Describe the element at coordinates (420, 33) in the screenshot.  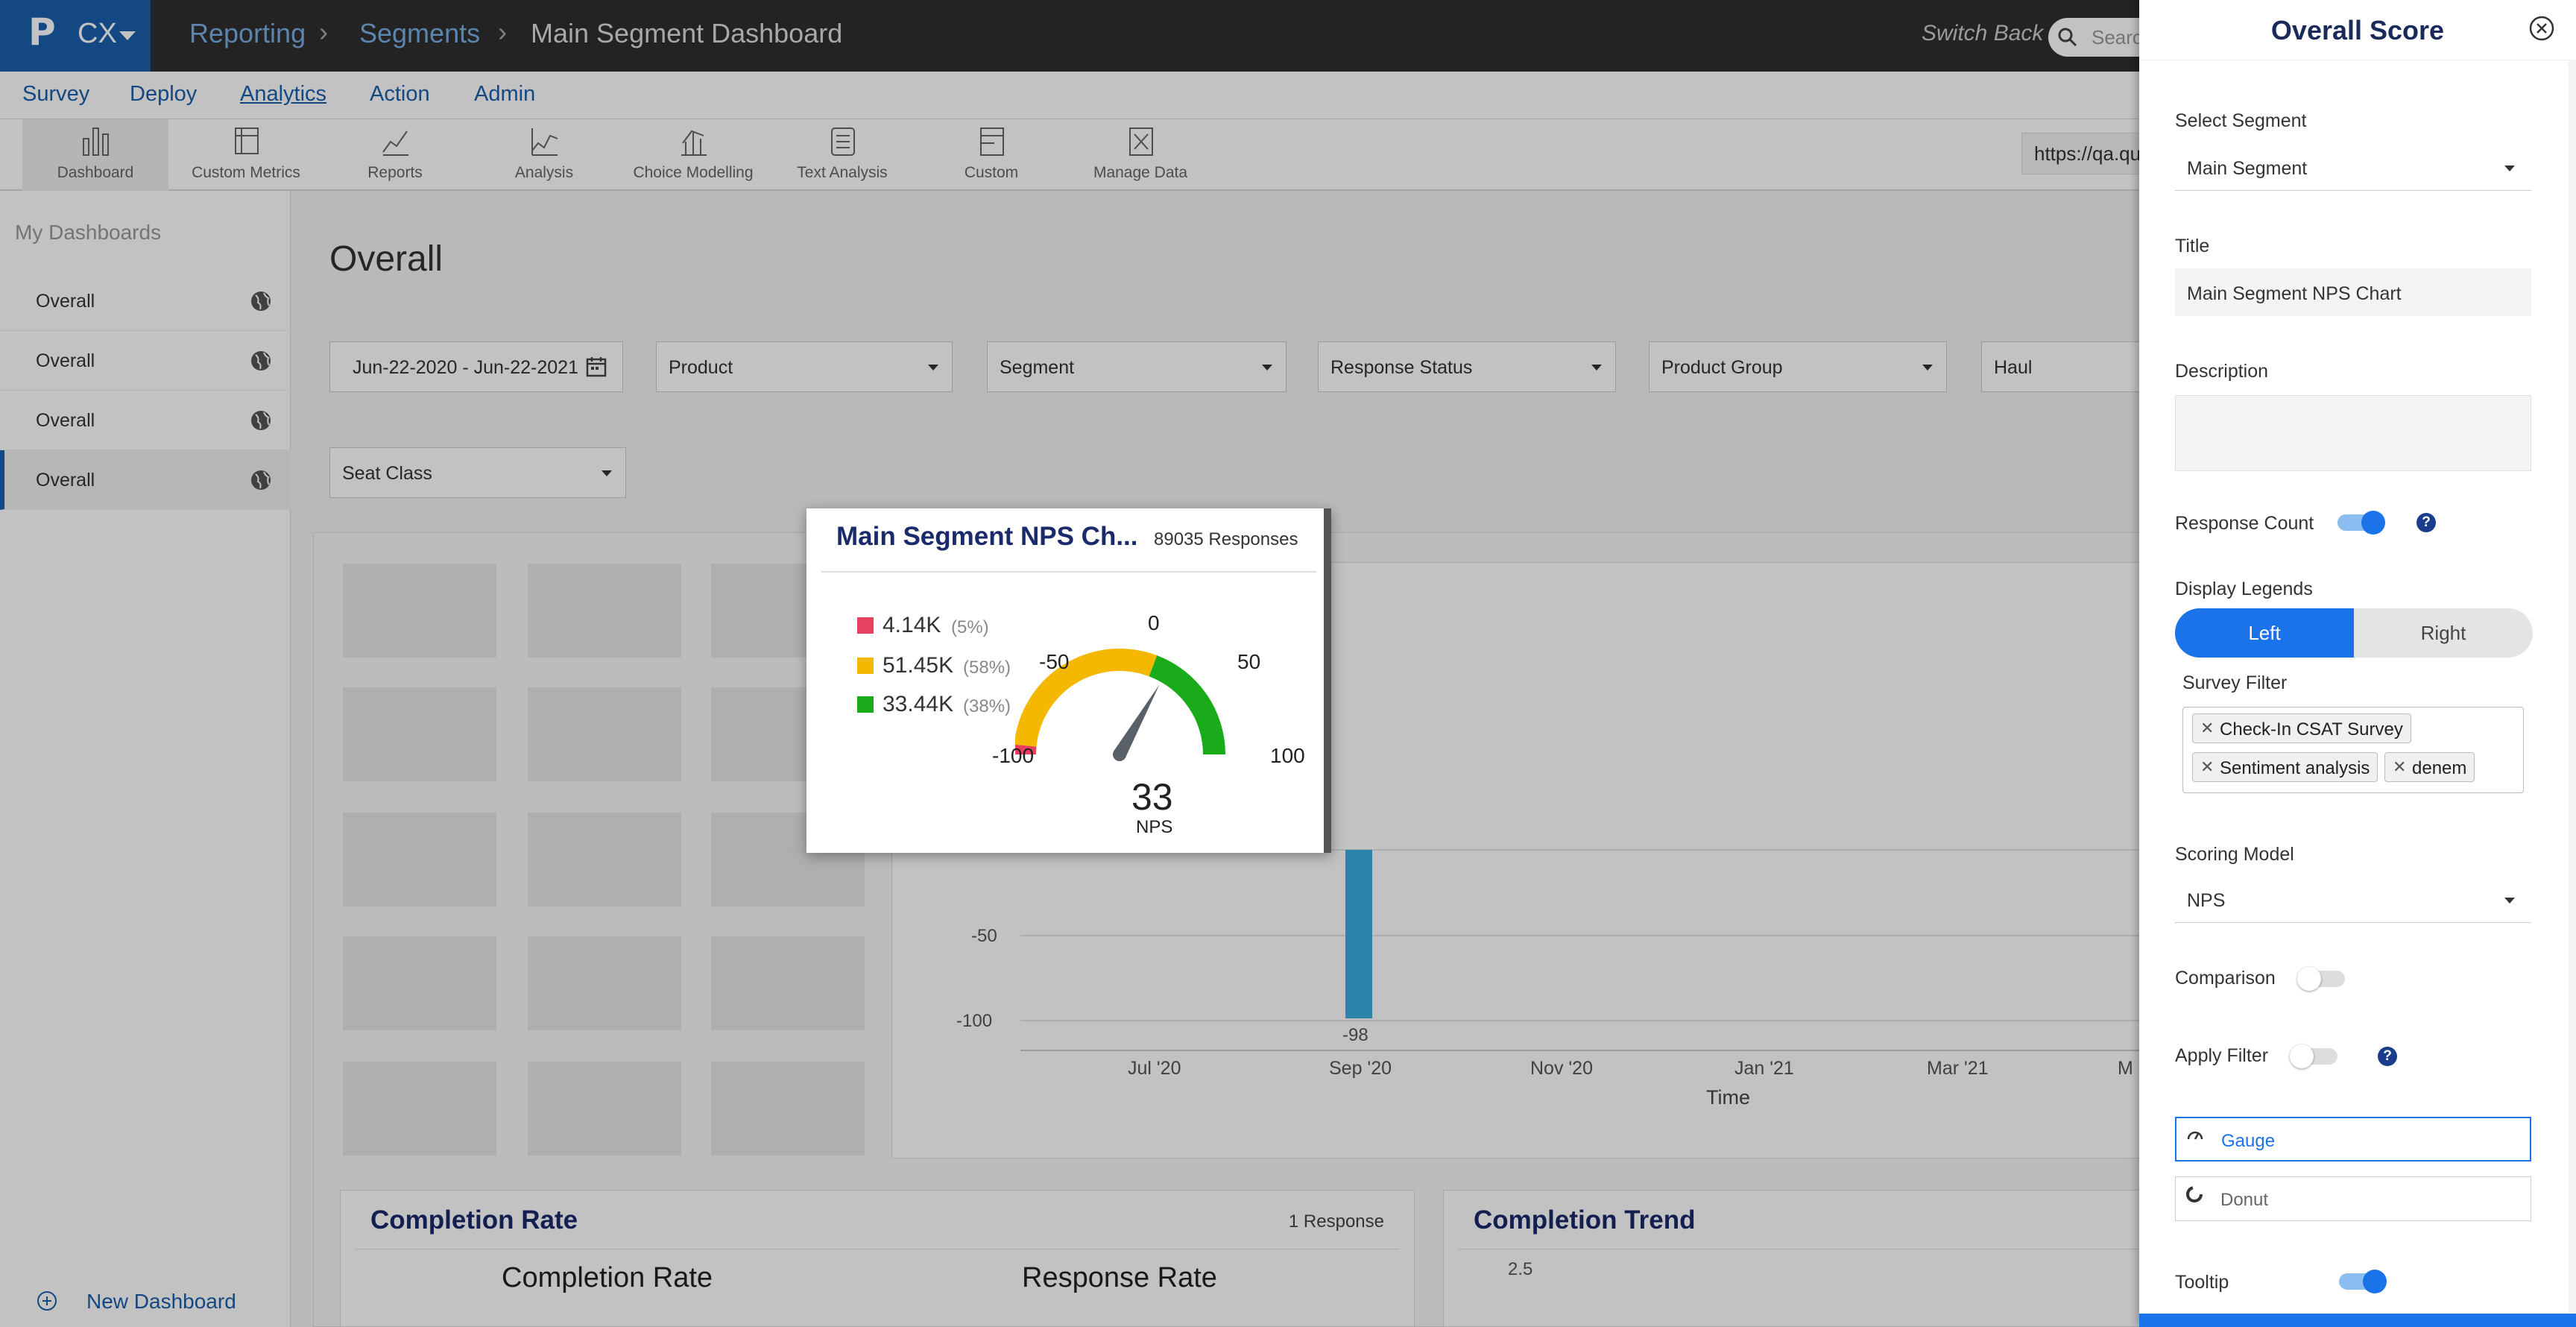
I see `breadcrumb-segments: Segments` at that location.